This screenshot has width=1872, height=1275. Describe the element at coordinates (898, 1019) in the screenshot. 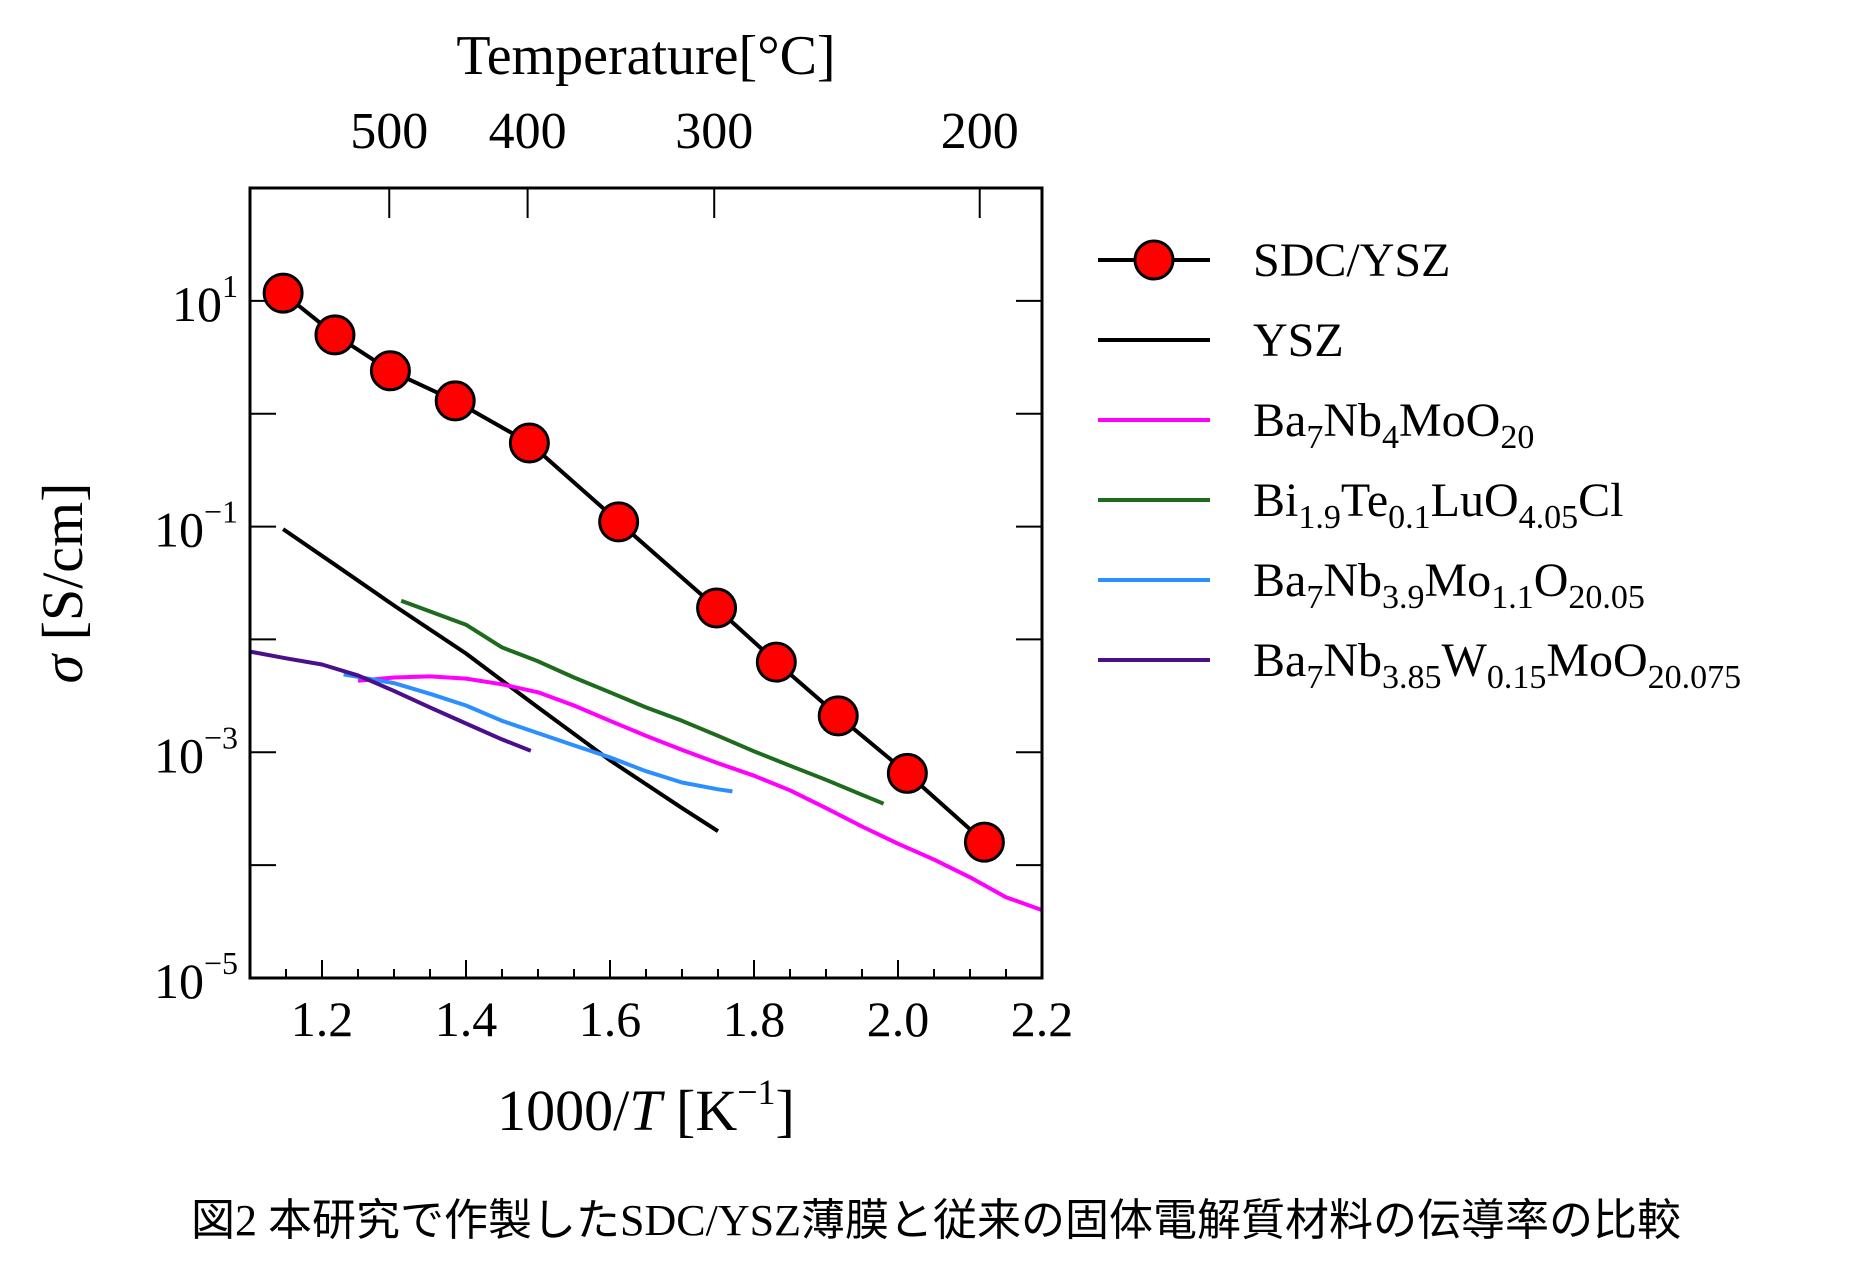

I see `x-tick-label: 2.0` at that location.